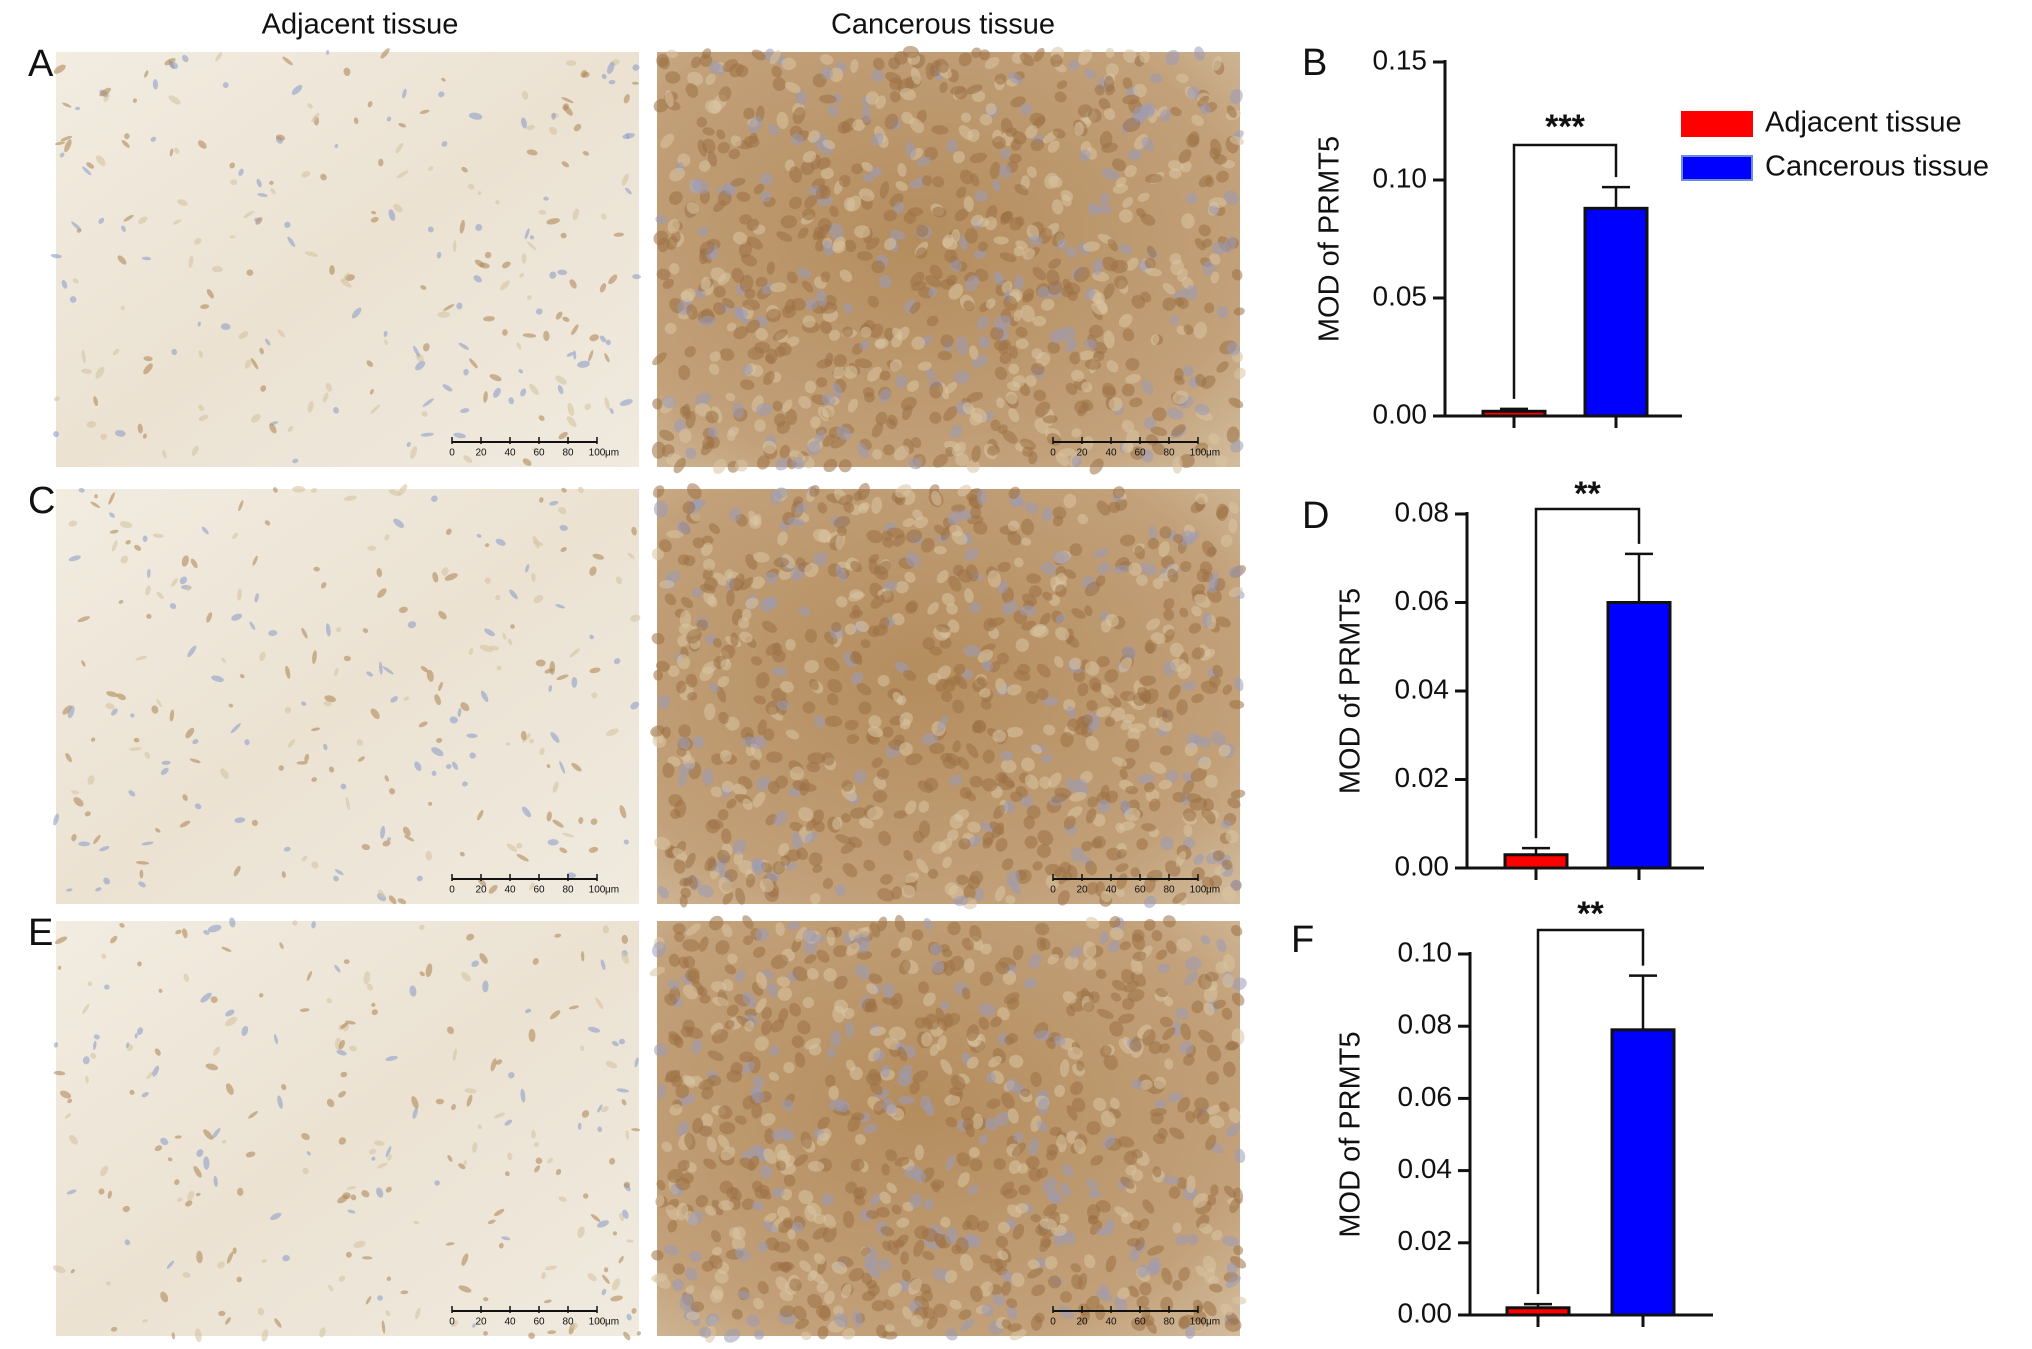 The width and height of the screenshot is (2032, 1349). Describe the element at coordinates (1425, 1024) in the screenshot. I see `y-tick-label: 0.08` at that location.